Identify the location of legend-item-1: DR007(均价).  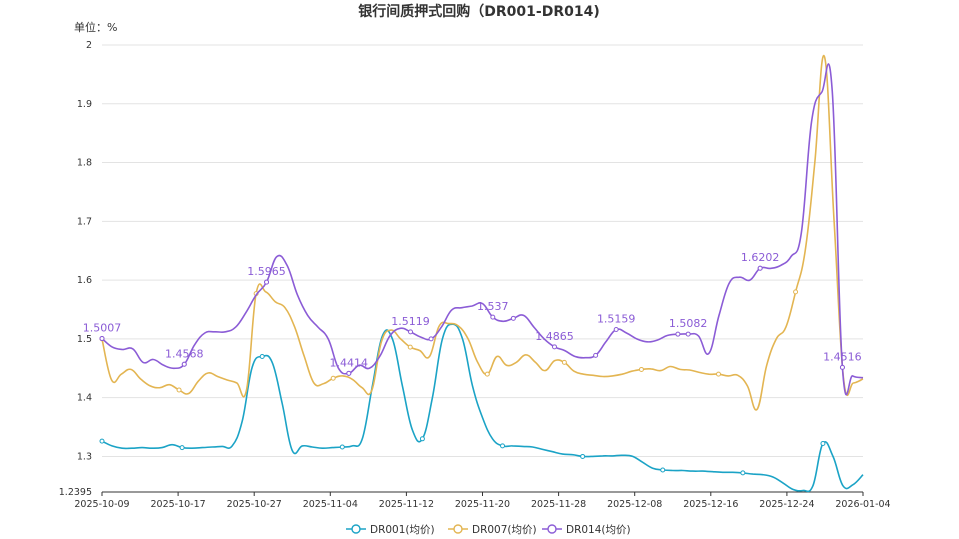
(492, 530).